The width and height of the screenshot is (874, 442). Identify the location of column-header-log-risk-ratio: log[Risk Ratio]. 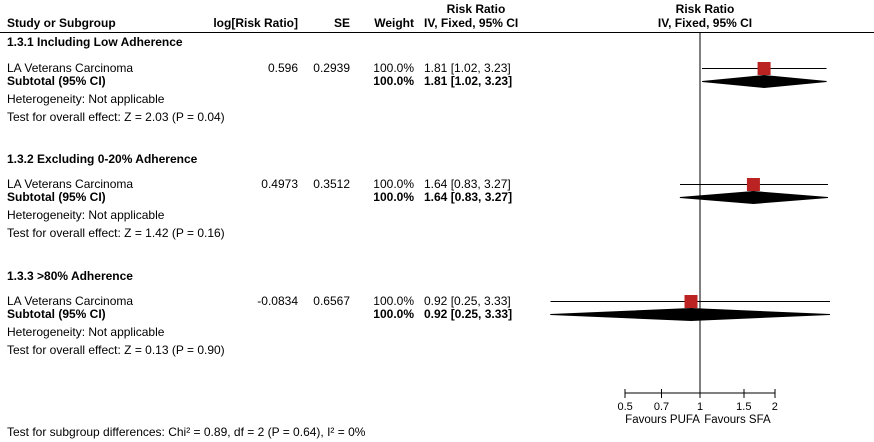
(255, 23).